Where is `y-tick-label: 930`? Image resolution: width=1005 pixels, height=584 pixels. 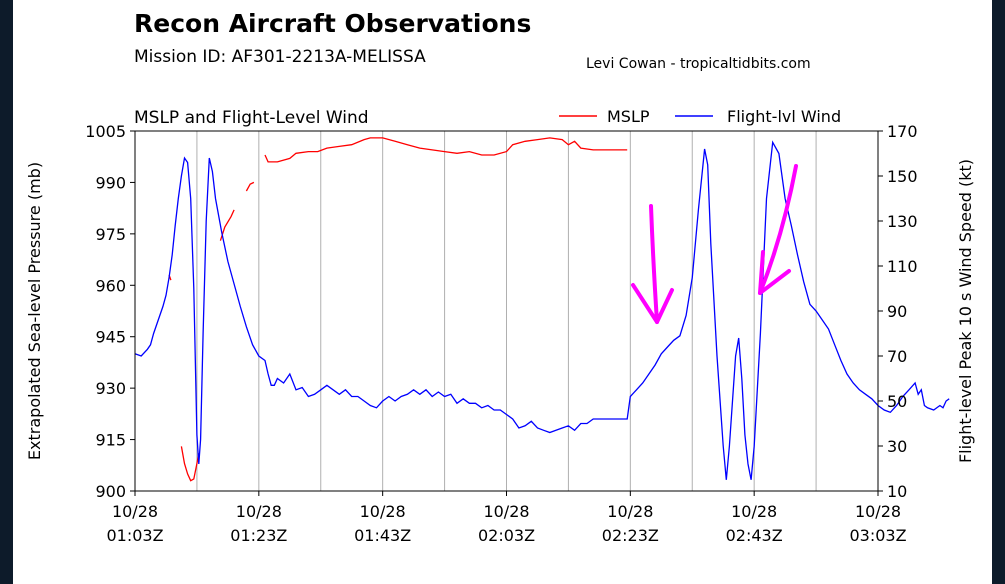
y-tick-label: 930 is located at coordinates (110, 388).